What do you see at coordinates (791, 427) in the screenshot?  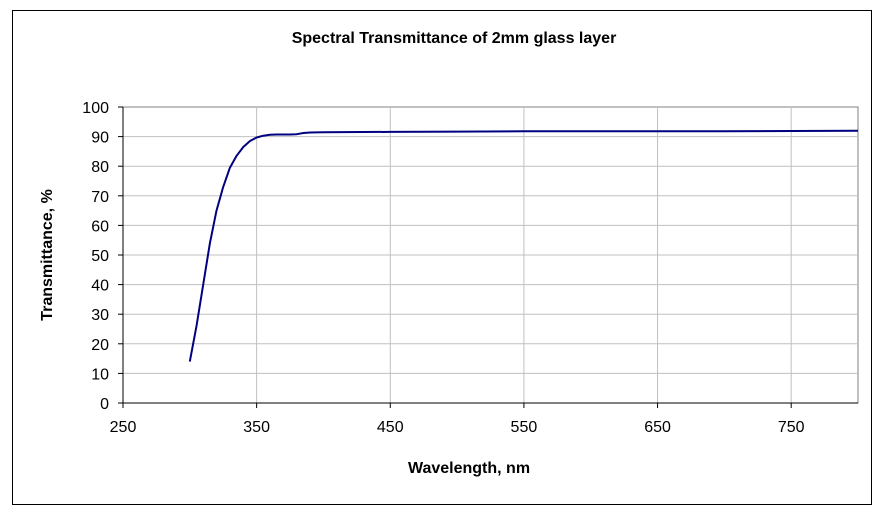 I see `x-tick-label: 750` at bounding box center [791, 427].